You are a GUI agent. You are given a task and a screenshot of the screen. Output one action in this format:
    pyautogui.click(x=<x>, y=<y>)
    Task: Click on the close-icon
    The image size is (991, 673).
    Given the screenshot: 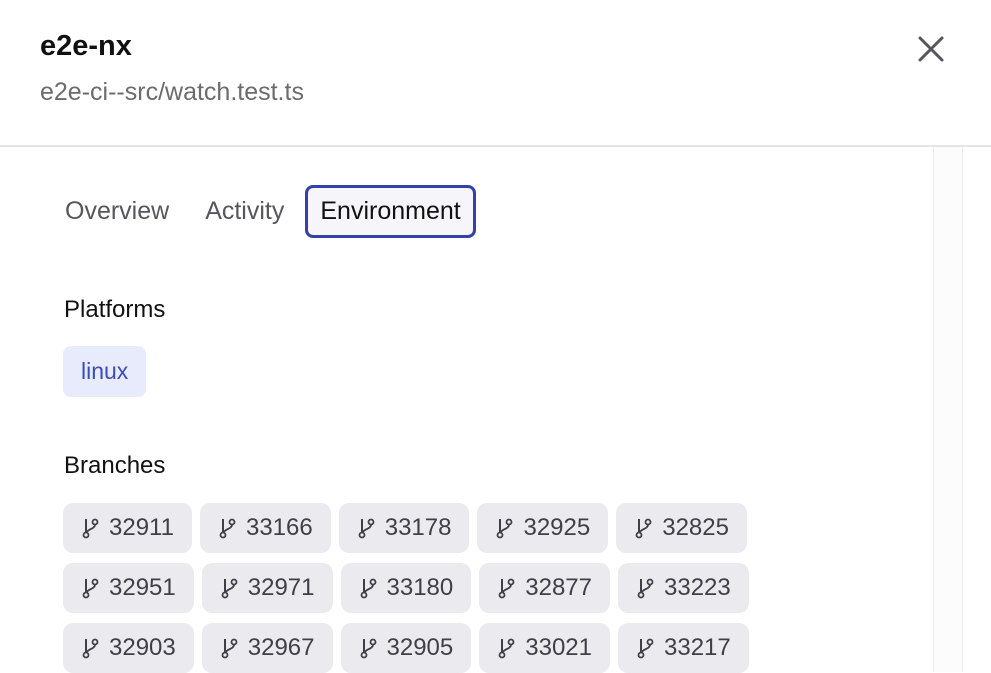 What is the action you would take?
    pyautogui.click(x=931, y=49)
    